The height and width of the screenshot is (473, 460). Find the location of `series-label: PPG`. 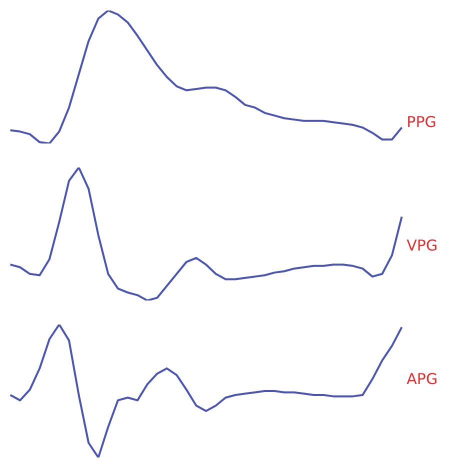

series-label: PPG is located at coordinates (421, 122).